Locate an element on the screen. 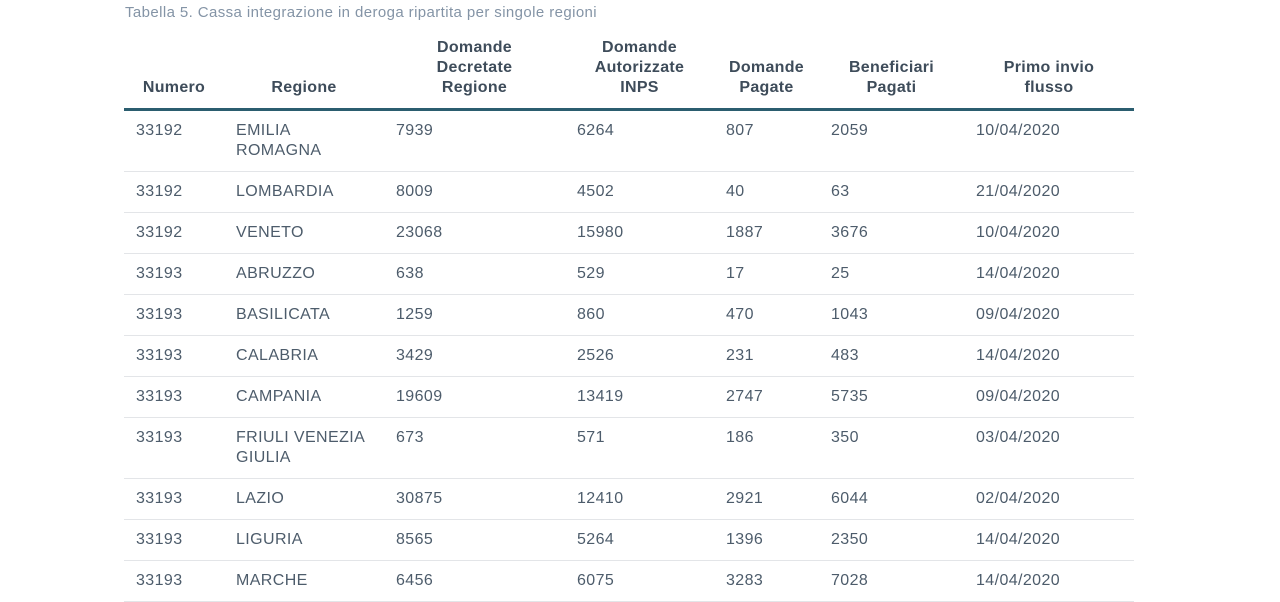 Image resolution: width=1280 pixels, height=602 pixels. table-cell-beneficiari_pagati: 25 is located at coordinates (891, 274).